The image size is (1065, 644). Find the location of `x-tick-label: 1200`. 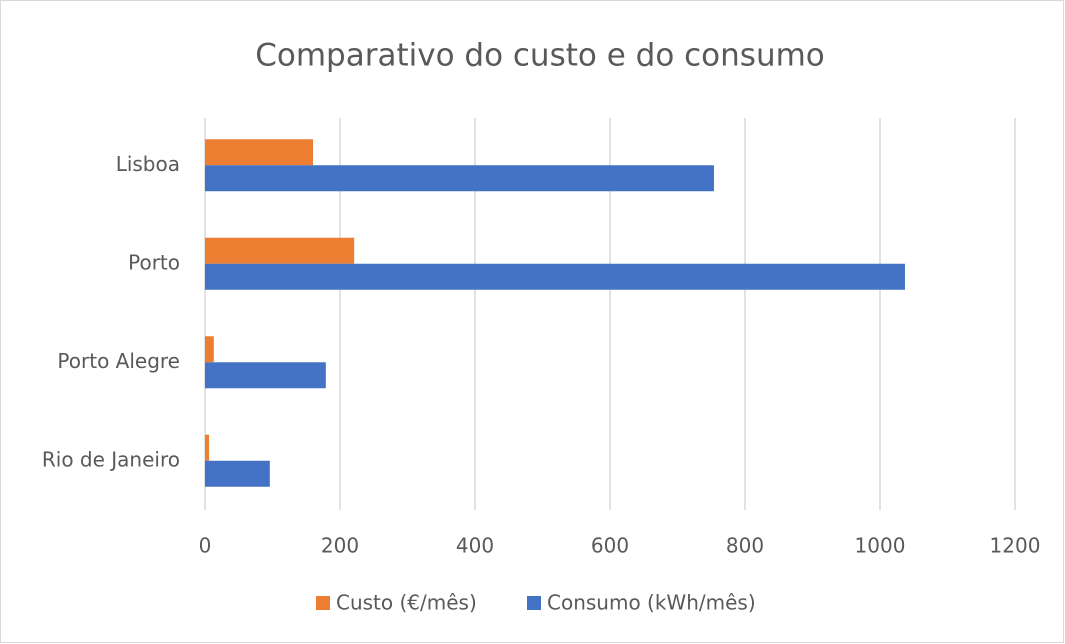

x-tick-label: 1200 is located at coordinates (1015, 546).